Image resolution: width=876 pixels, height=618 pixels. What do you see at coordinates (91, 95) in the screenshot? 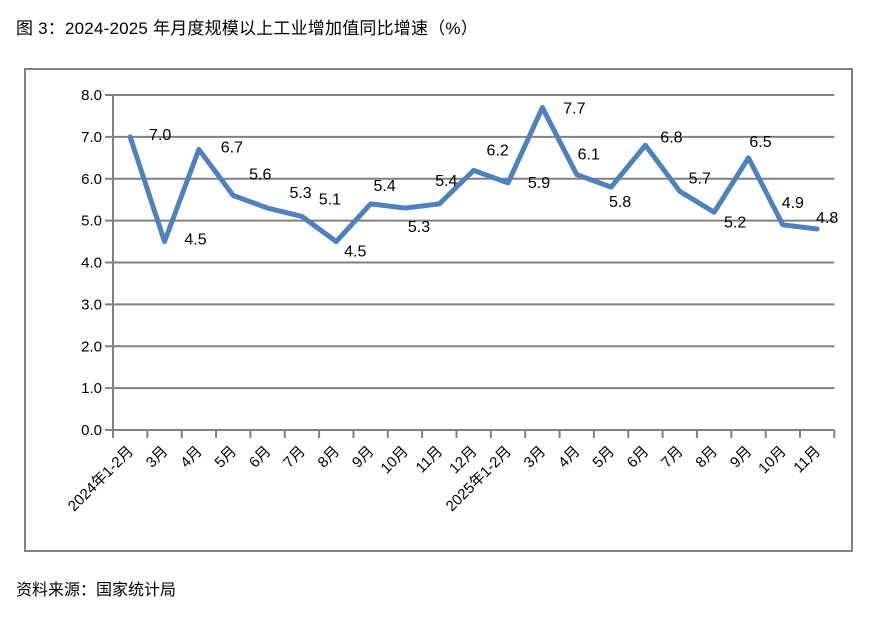
I see `y-tick-label: 8.0` at bounding box center [91, 95].